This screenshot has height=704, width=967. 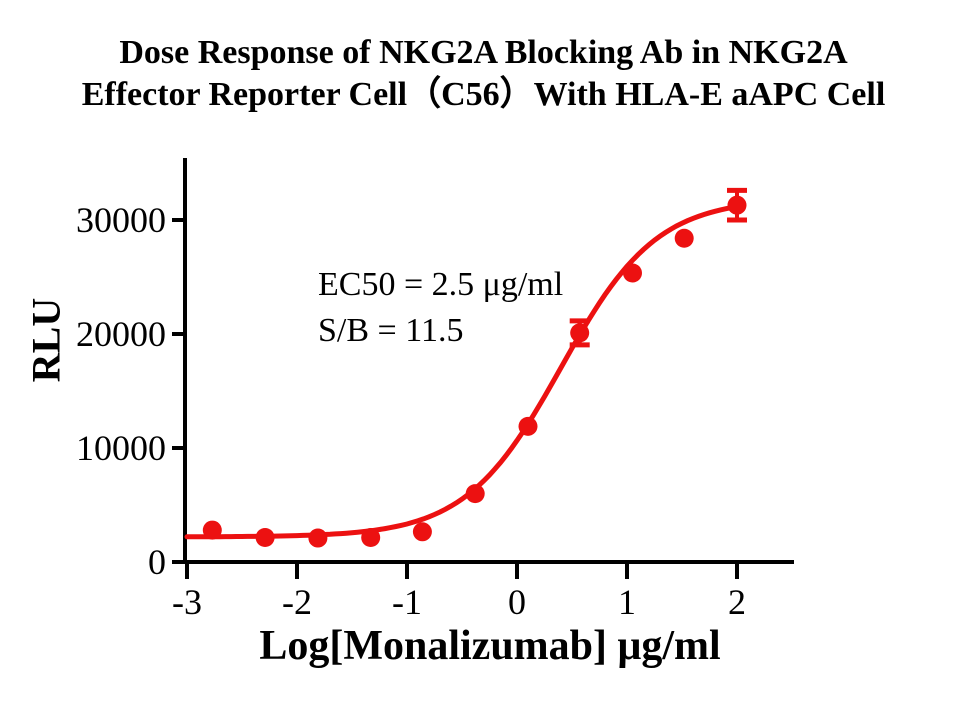 I want to click on y-tick-label: 30000, so click(x=121, y=220).